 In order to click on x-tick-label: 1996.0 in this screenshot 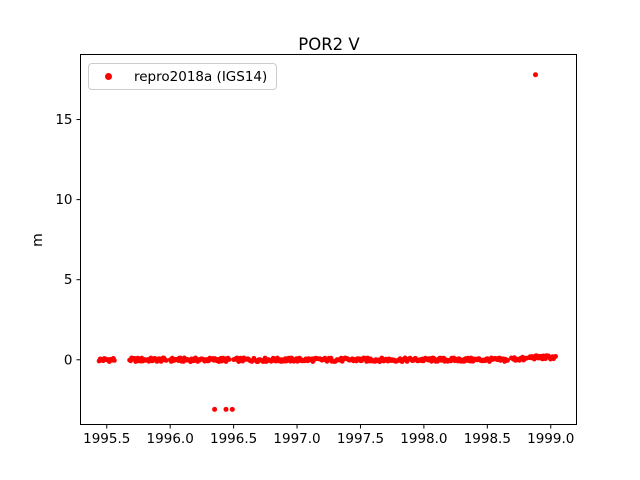, I will do `click(170, 439)`.